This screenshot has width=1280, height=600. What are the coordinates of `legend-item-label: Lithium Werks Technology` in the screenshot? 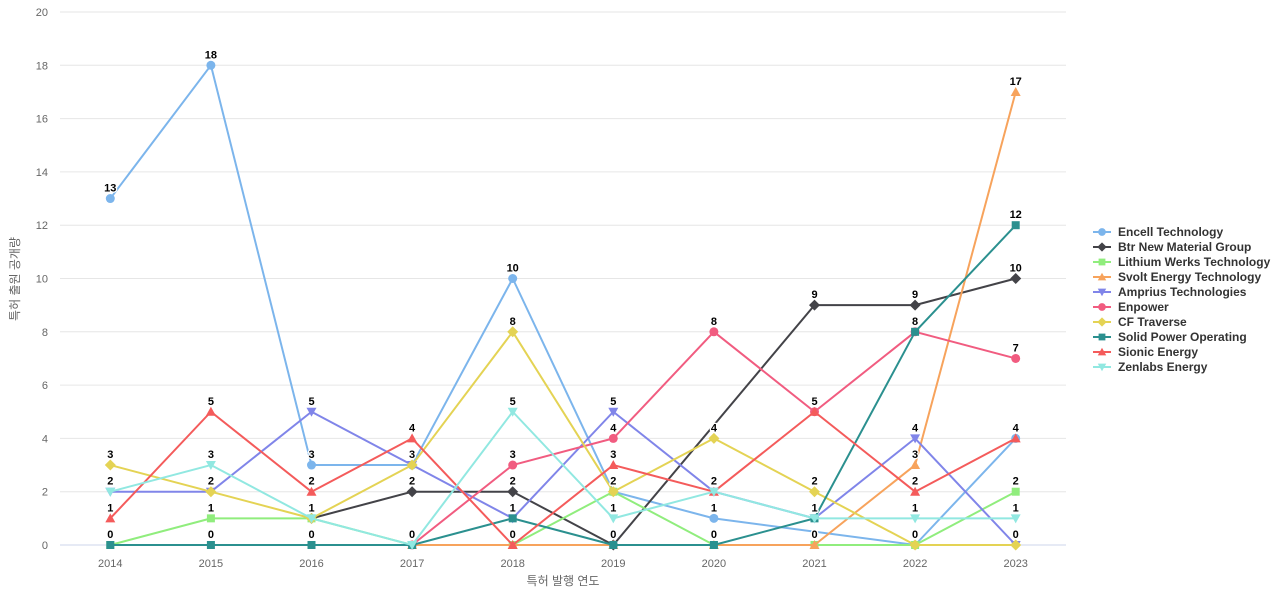 It's located at (1194, 261).